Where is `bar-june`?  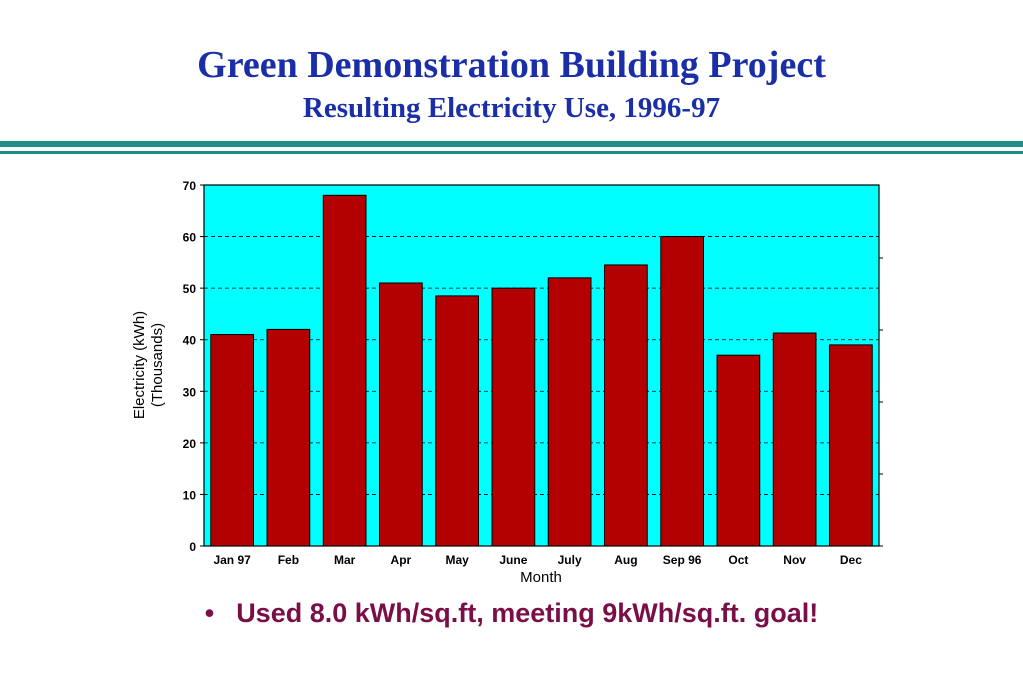
bar-june is located at coordinates (513, 417).